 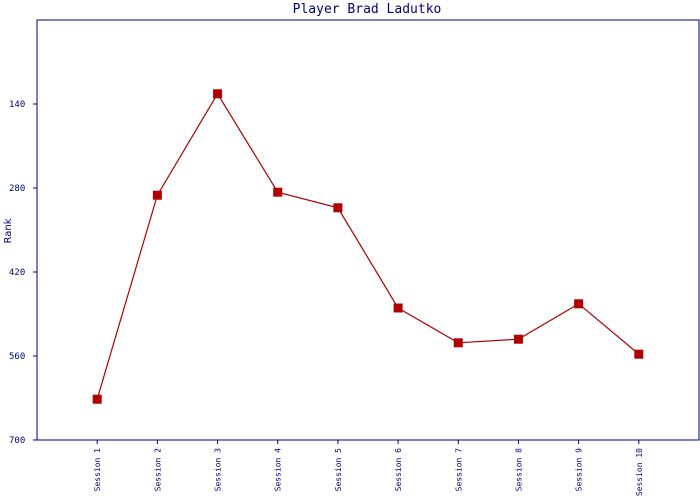 I want to click on y-tick-label: 140, so click(x=17, y=105).